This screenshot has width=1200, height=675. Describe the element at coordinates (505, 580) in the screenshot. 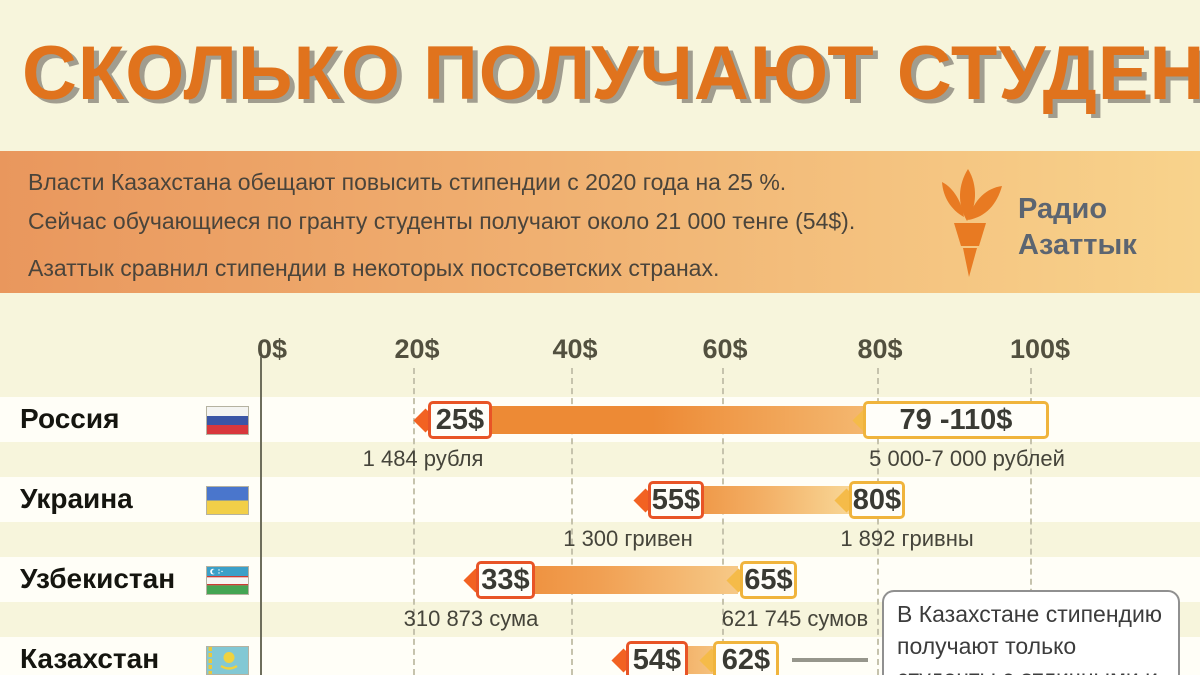

I see `low-value-box: 33$` at that location.